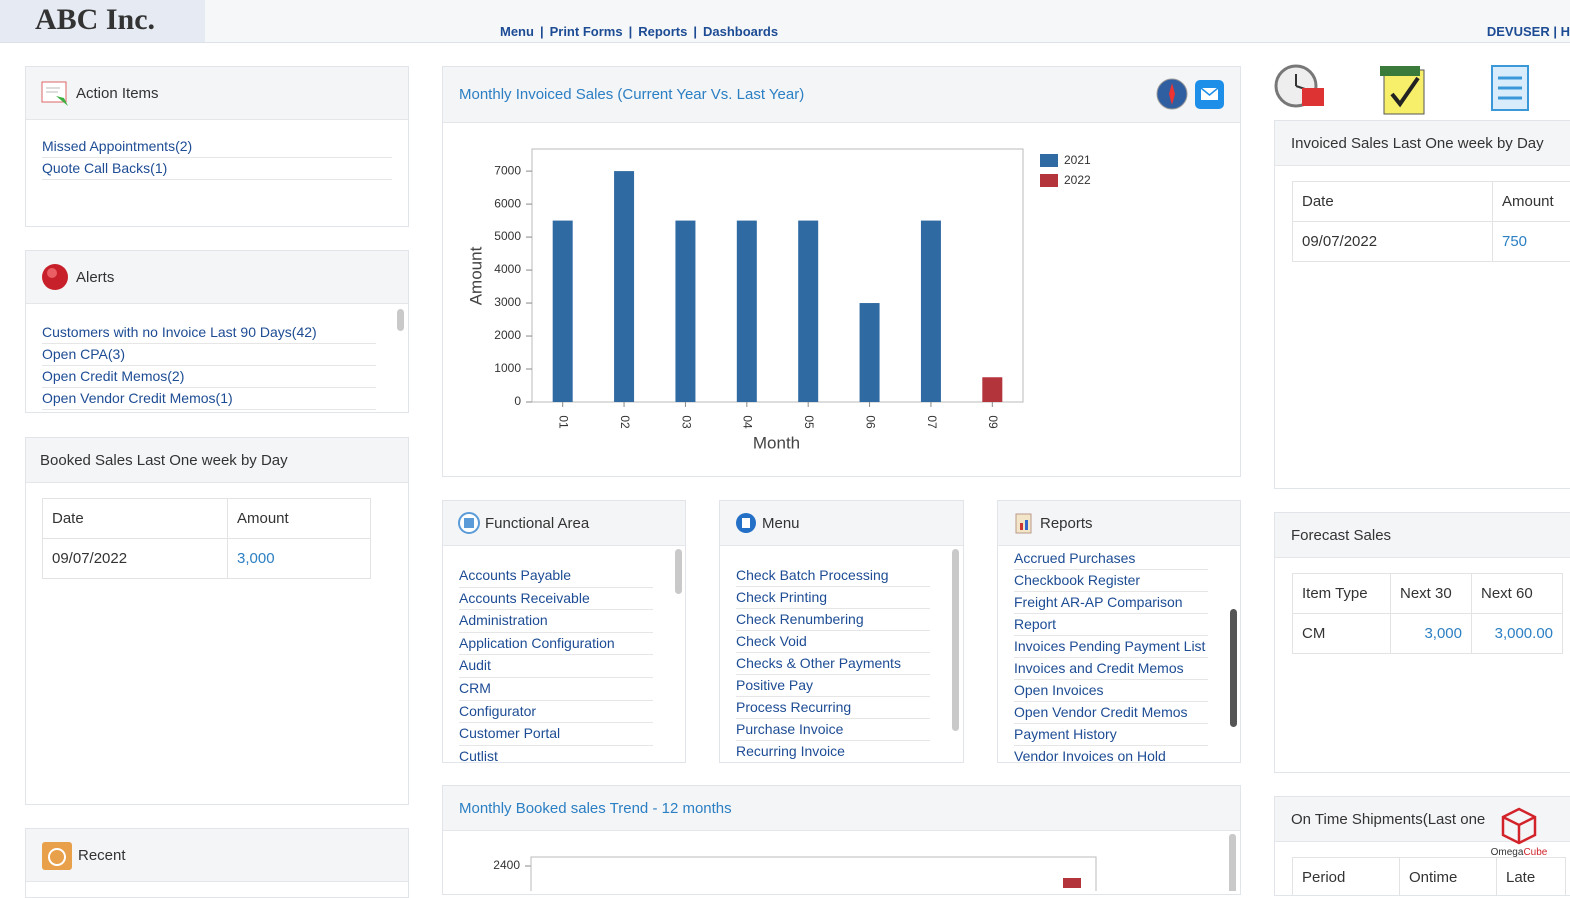 The width and height of the screenshot is (1570, 898). Describe the element at coordinates (1077, 160) in the screenshot. I see `legend-label: 2021` at that location.